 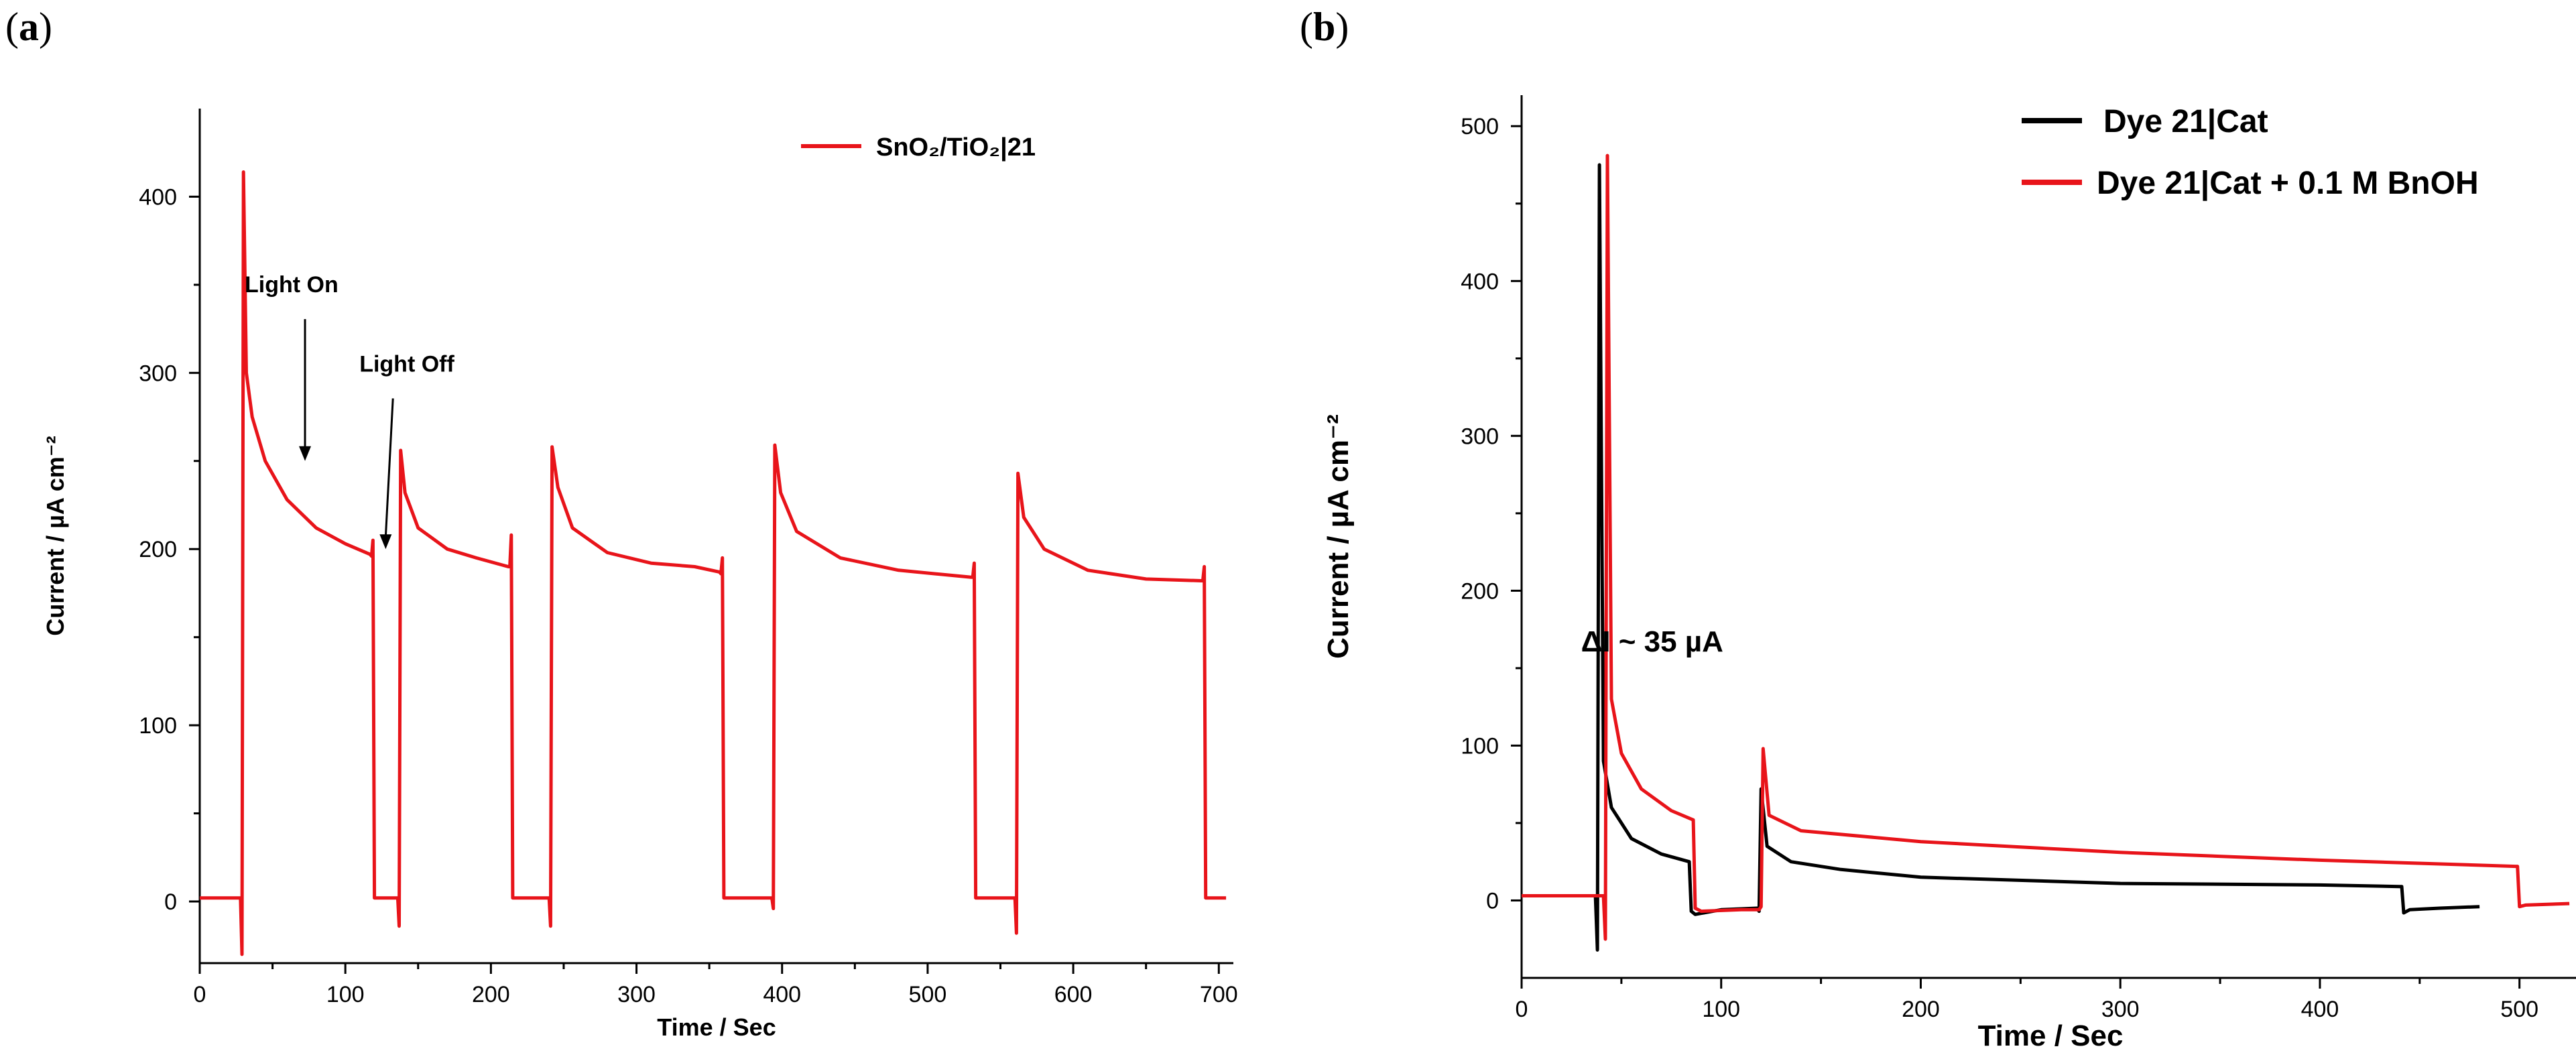 I want to click on legend-label: SnO₂/TiO₂|21, so click(x=956, y=147).